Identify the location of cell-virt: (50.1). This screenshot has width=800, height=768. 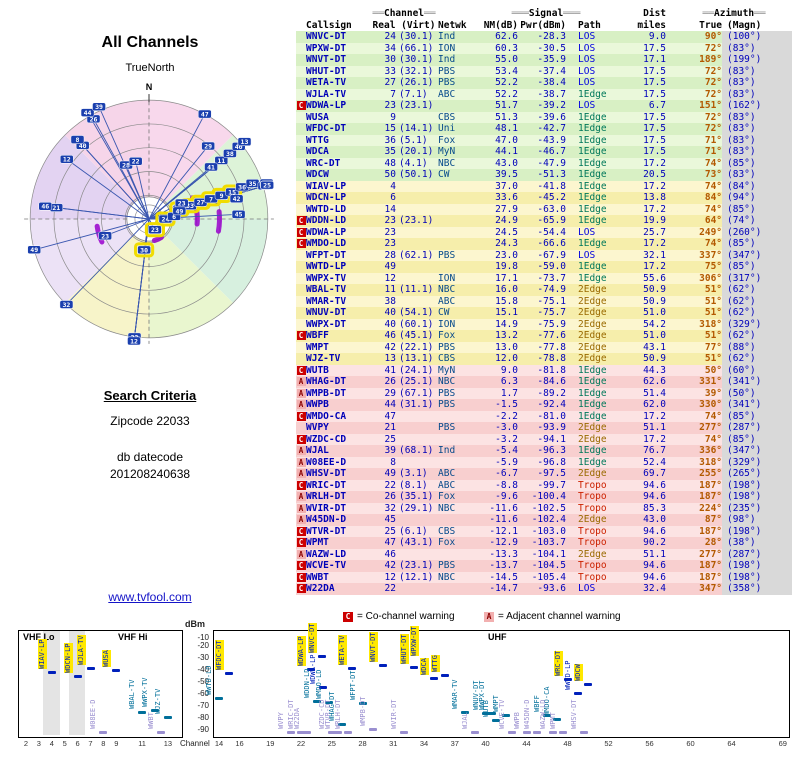
(417, 175).